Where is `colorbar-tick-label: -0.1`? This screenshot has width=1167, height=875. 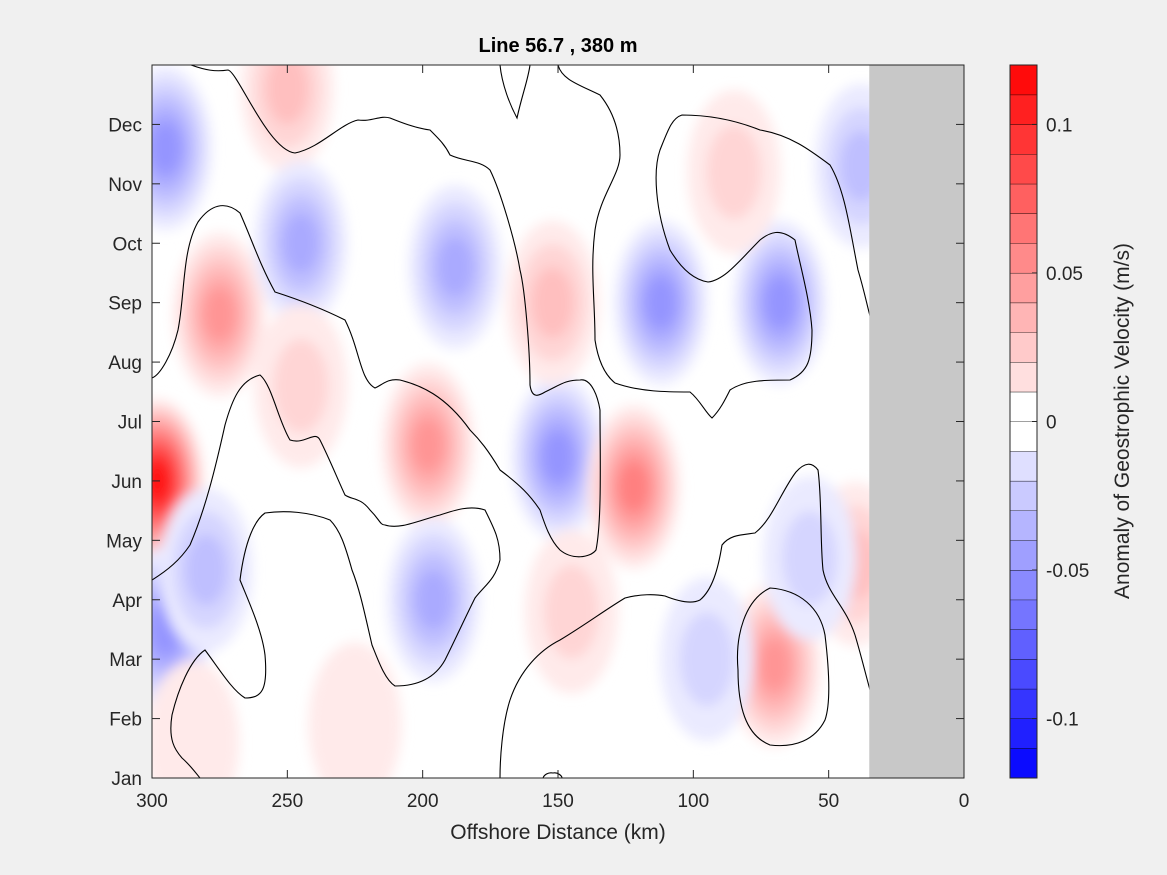 colorbar-tick-label: -0.1 is located at coordinates (1062, 720).